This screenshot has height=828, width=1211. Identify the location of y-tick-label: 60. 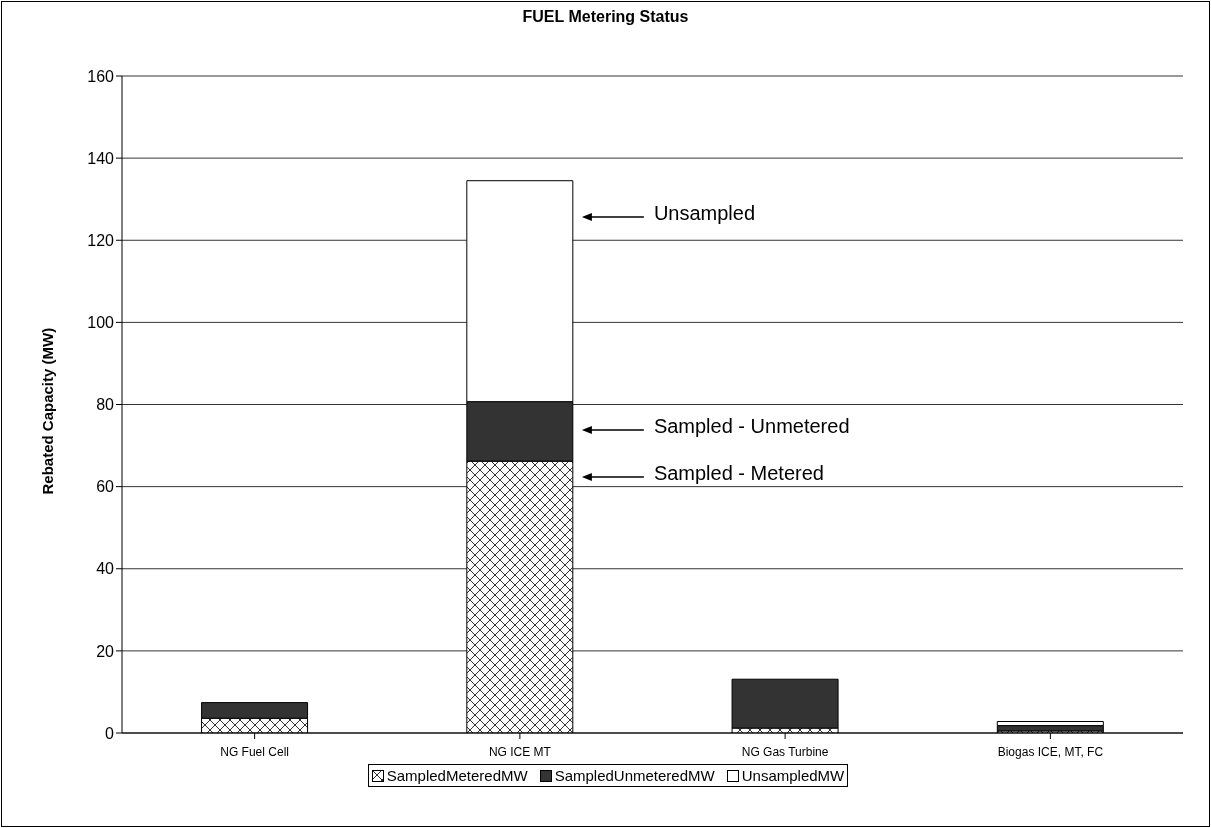
(105, 487).